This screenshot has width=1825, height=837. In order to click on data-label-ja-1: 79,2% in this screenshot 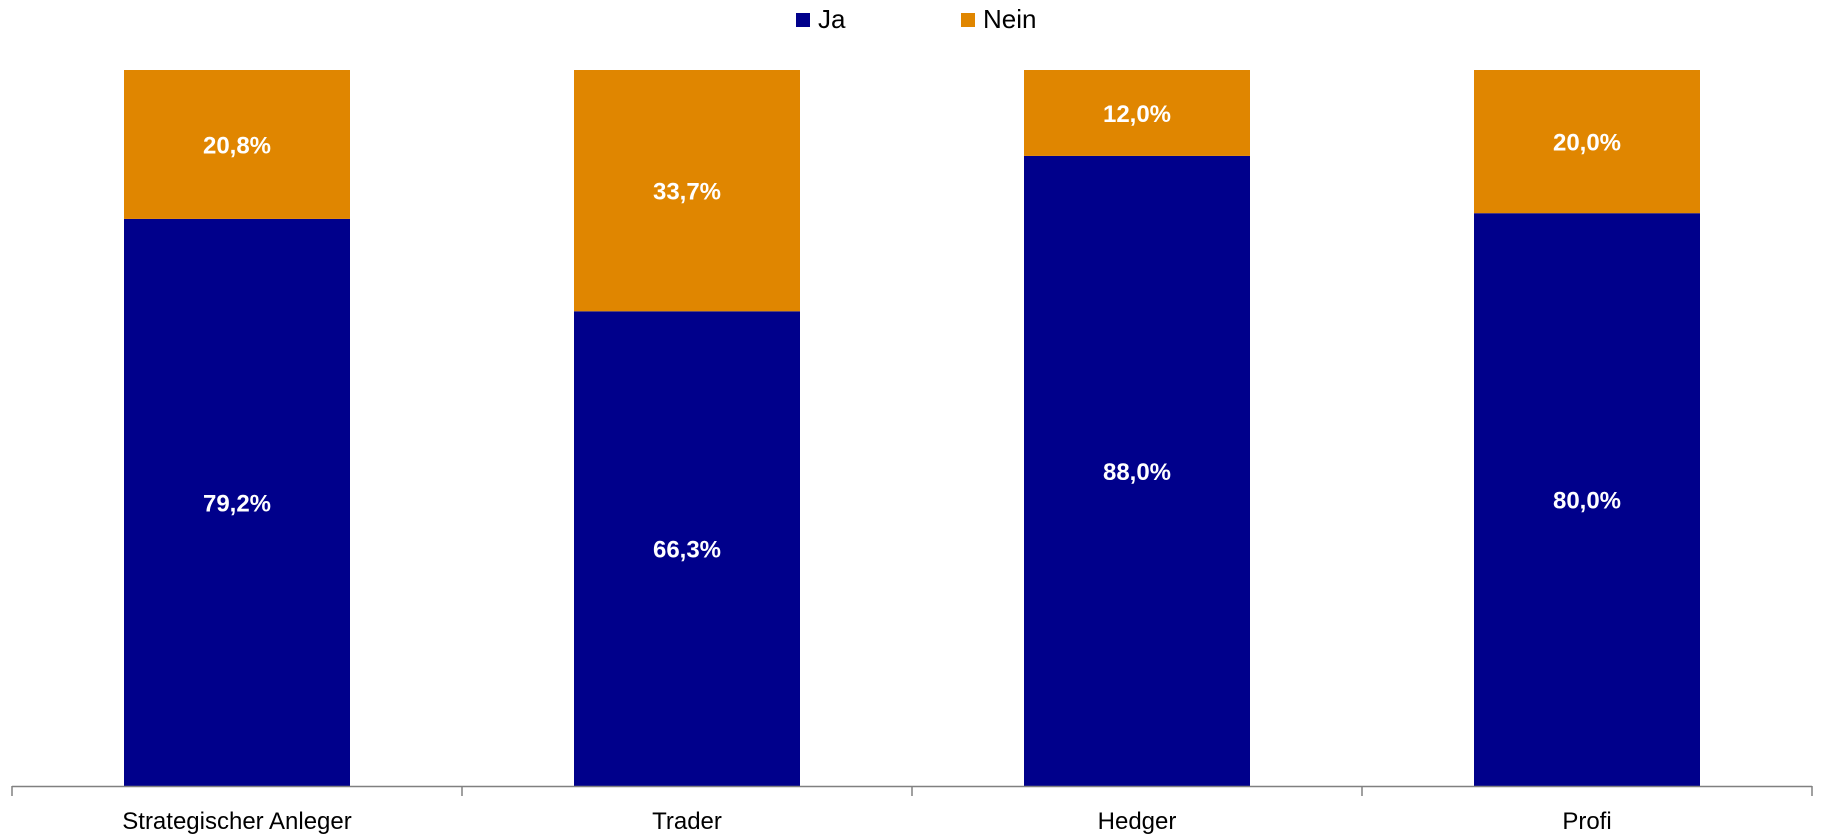, I will do `click(237, 503)`.